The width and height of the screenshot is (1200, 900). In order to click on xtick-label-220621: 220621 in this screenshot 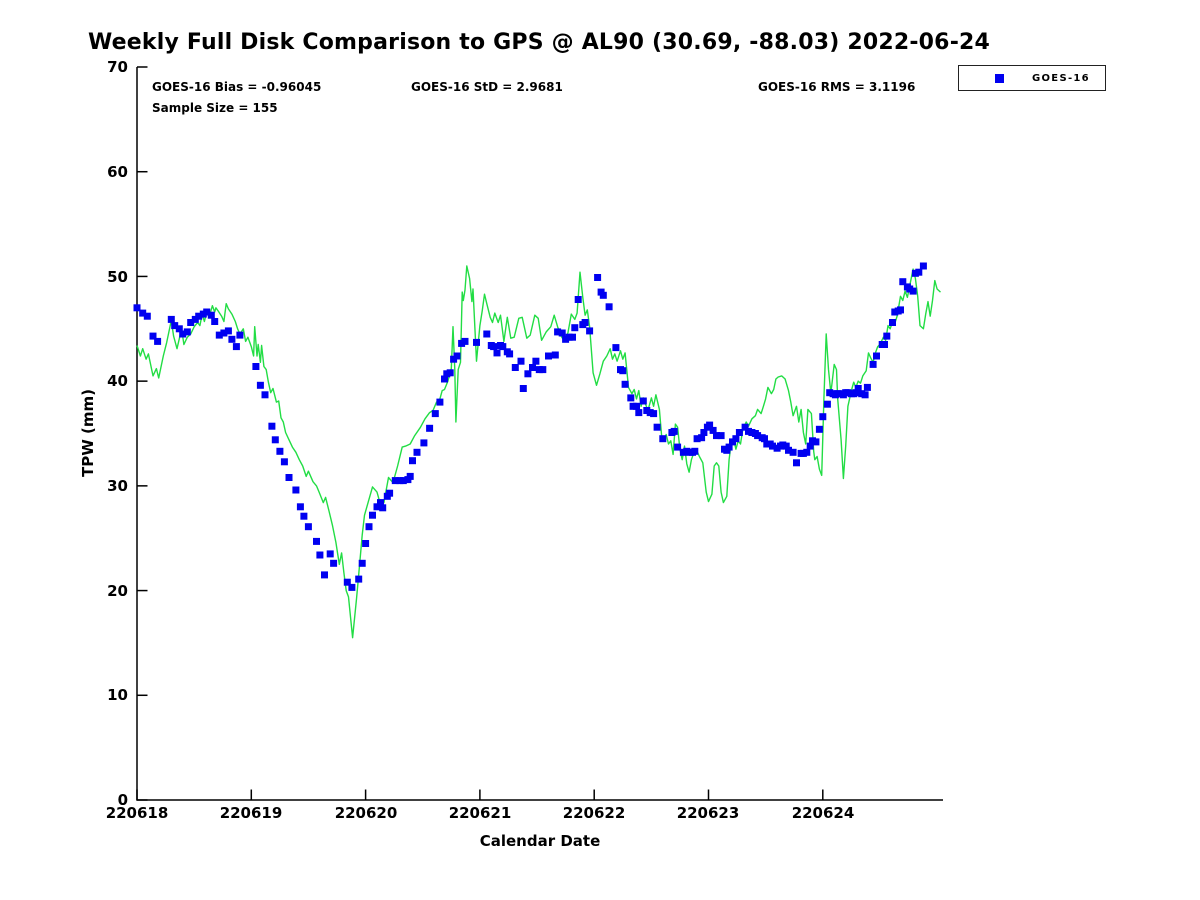, I will do `click(480, 813)`.